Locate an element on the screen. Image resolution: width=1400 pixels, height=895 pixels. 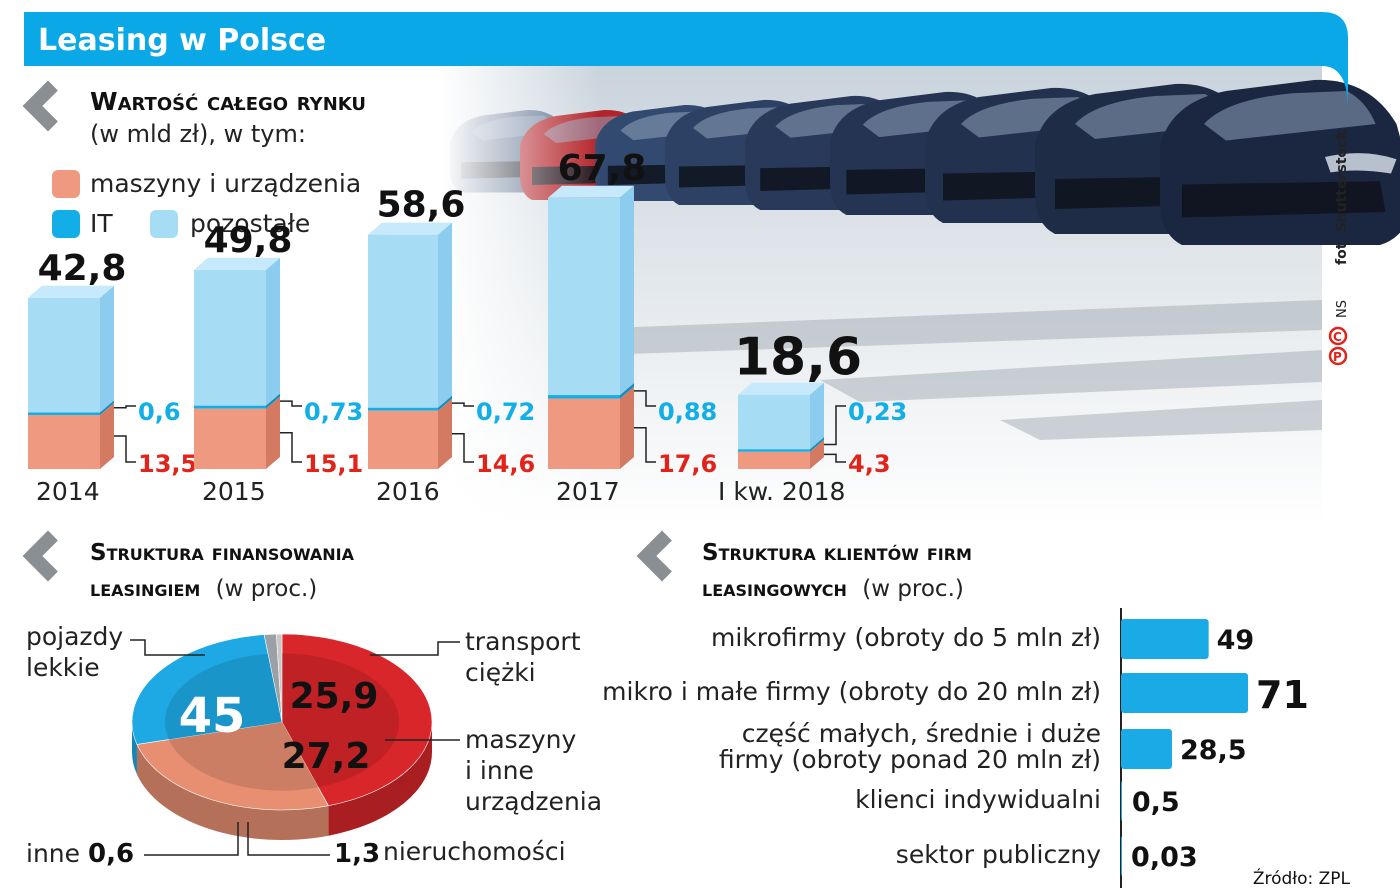
pie-category-label: inne is located at coordinates (53, 853).